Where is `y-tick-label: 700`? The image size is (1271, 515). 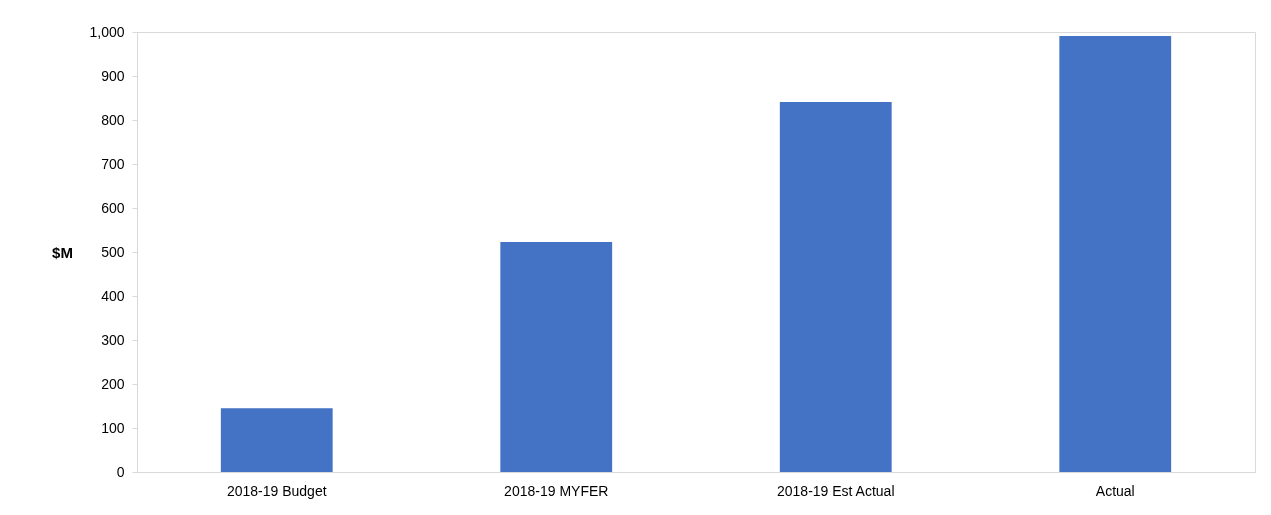
y-tick-label: 700 is located at coordinates (113, 163).